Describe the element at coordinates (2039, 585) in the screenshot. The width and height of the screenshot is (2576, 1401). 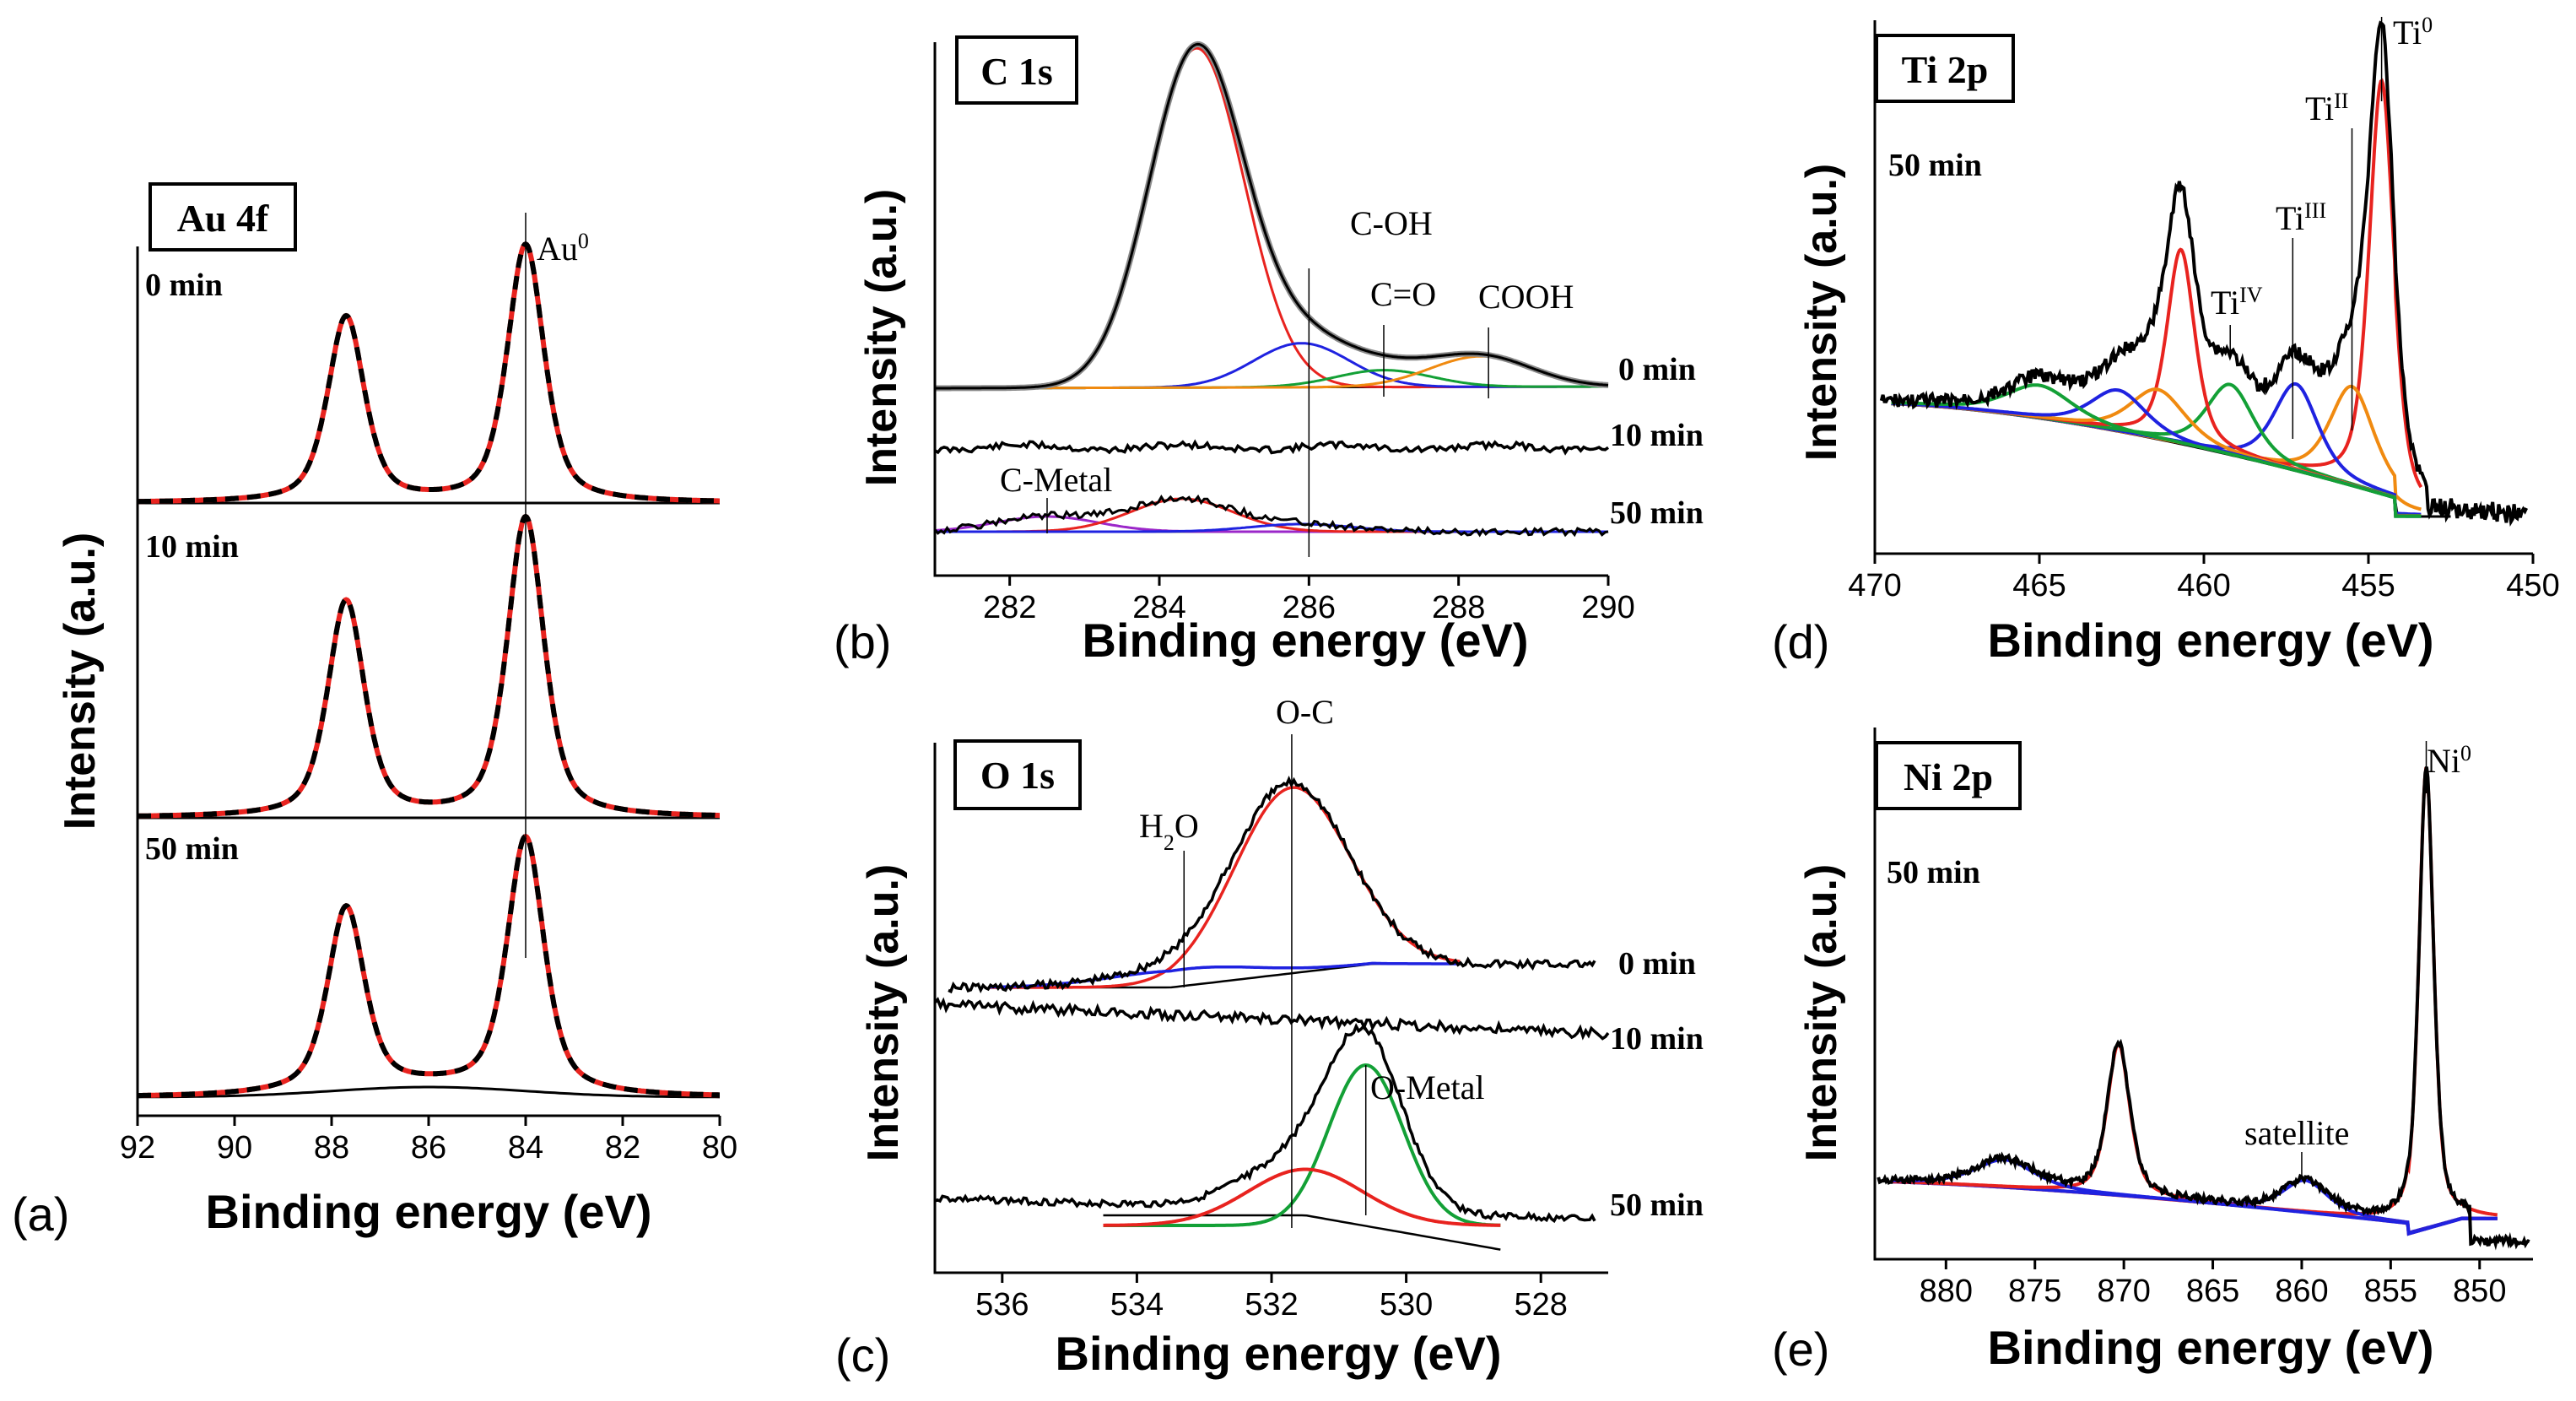
I see `panel-d-xtick-label-1: 465` at that location.